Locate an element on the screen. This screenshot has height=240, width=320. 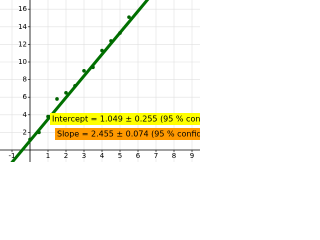
y-tick-label: 6 is located at coordinates (25, 97).